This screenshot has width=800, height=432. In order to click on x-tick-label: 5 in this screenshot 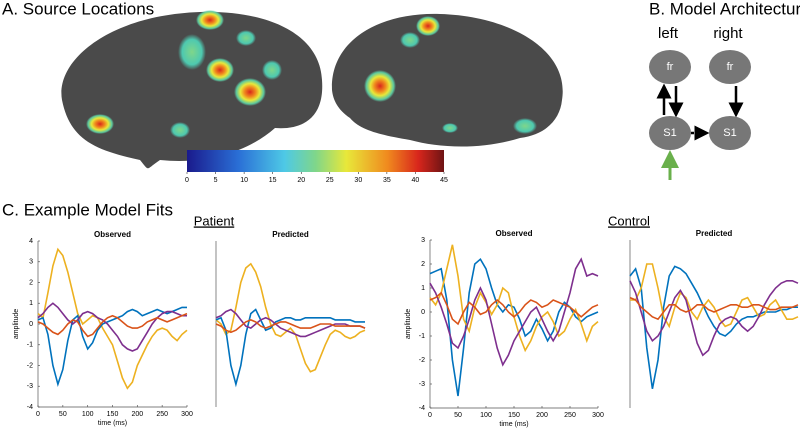, I will do `click(216, 180)`.